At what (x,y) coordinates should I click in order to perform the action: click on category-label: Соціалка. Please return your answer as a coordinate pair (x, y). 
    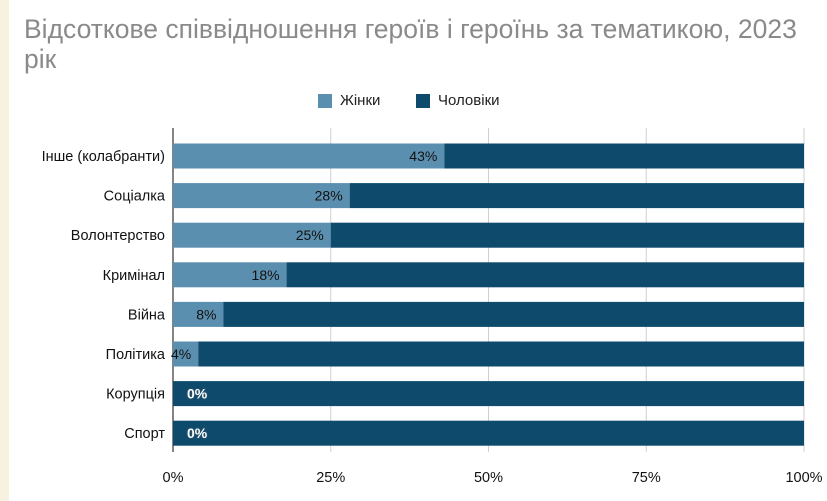
    Looking at the image, I should click on (135, 197).